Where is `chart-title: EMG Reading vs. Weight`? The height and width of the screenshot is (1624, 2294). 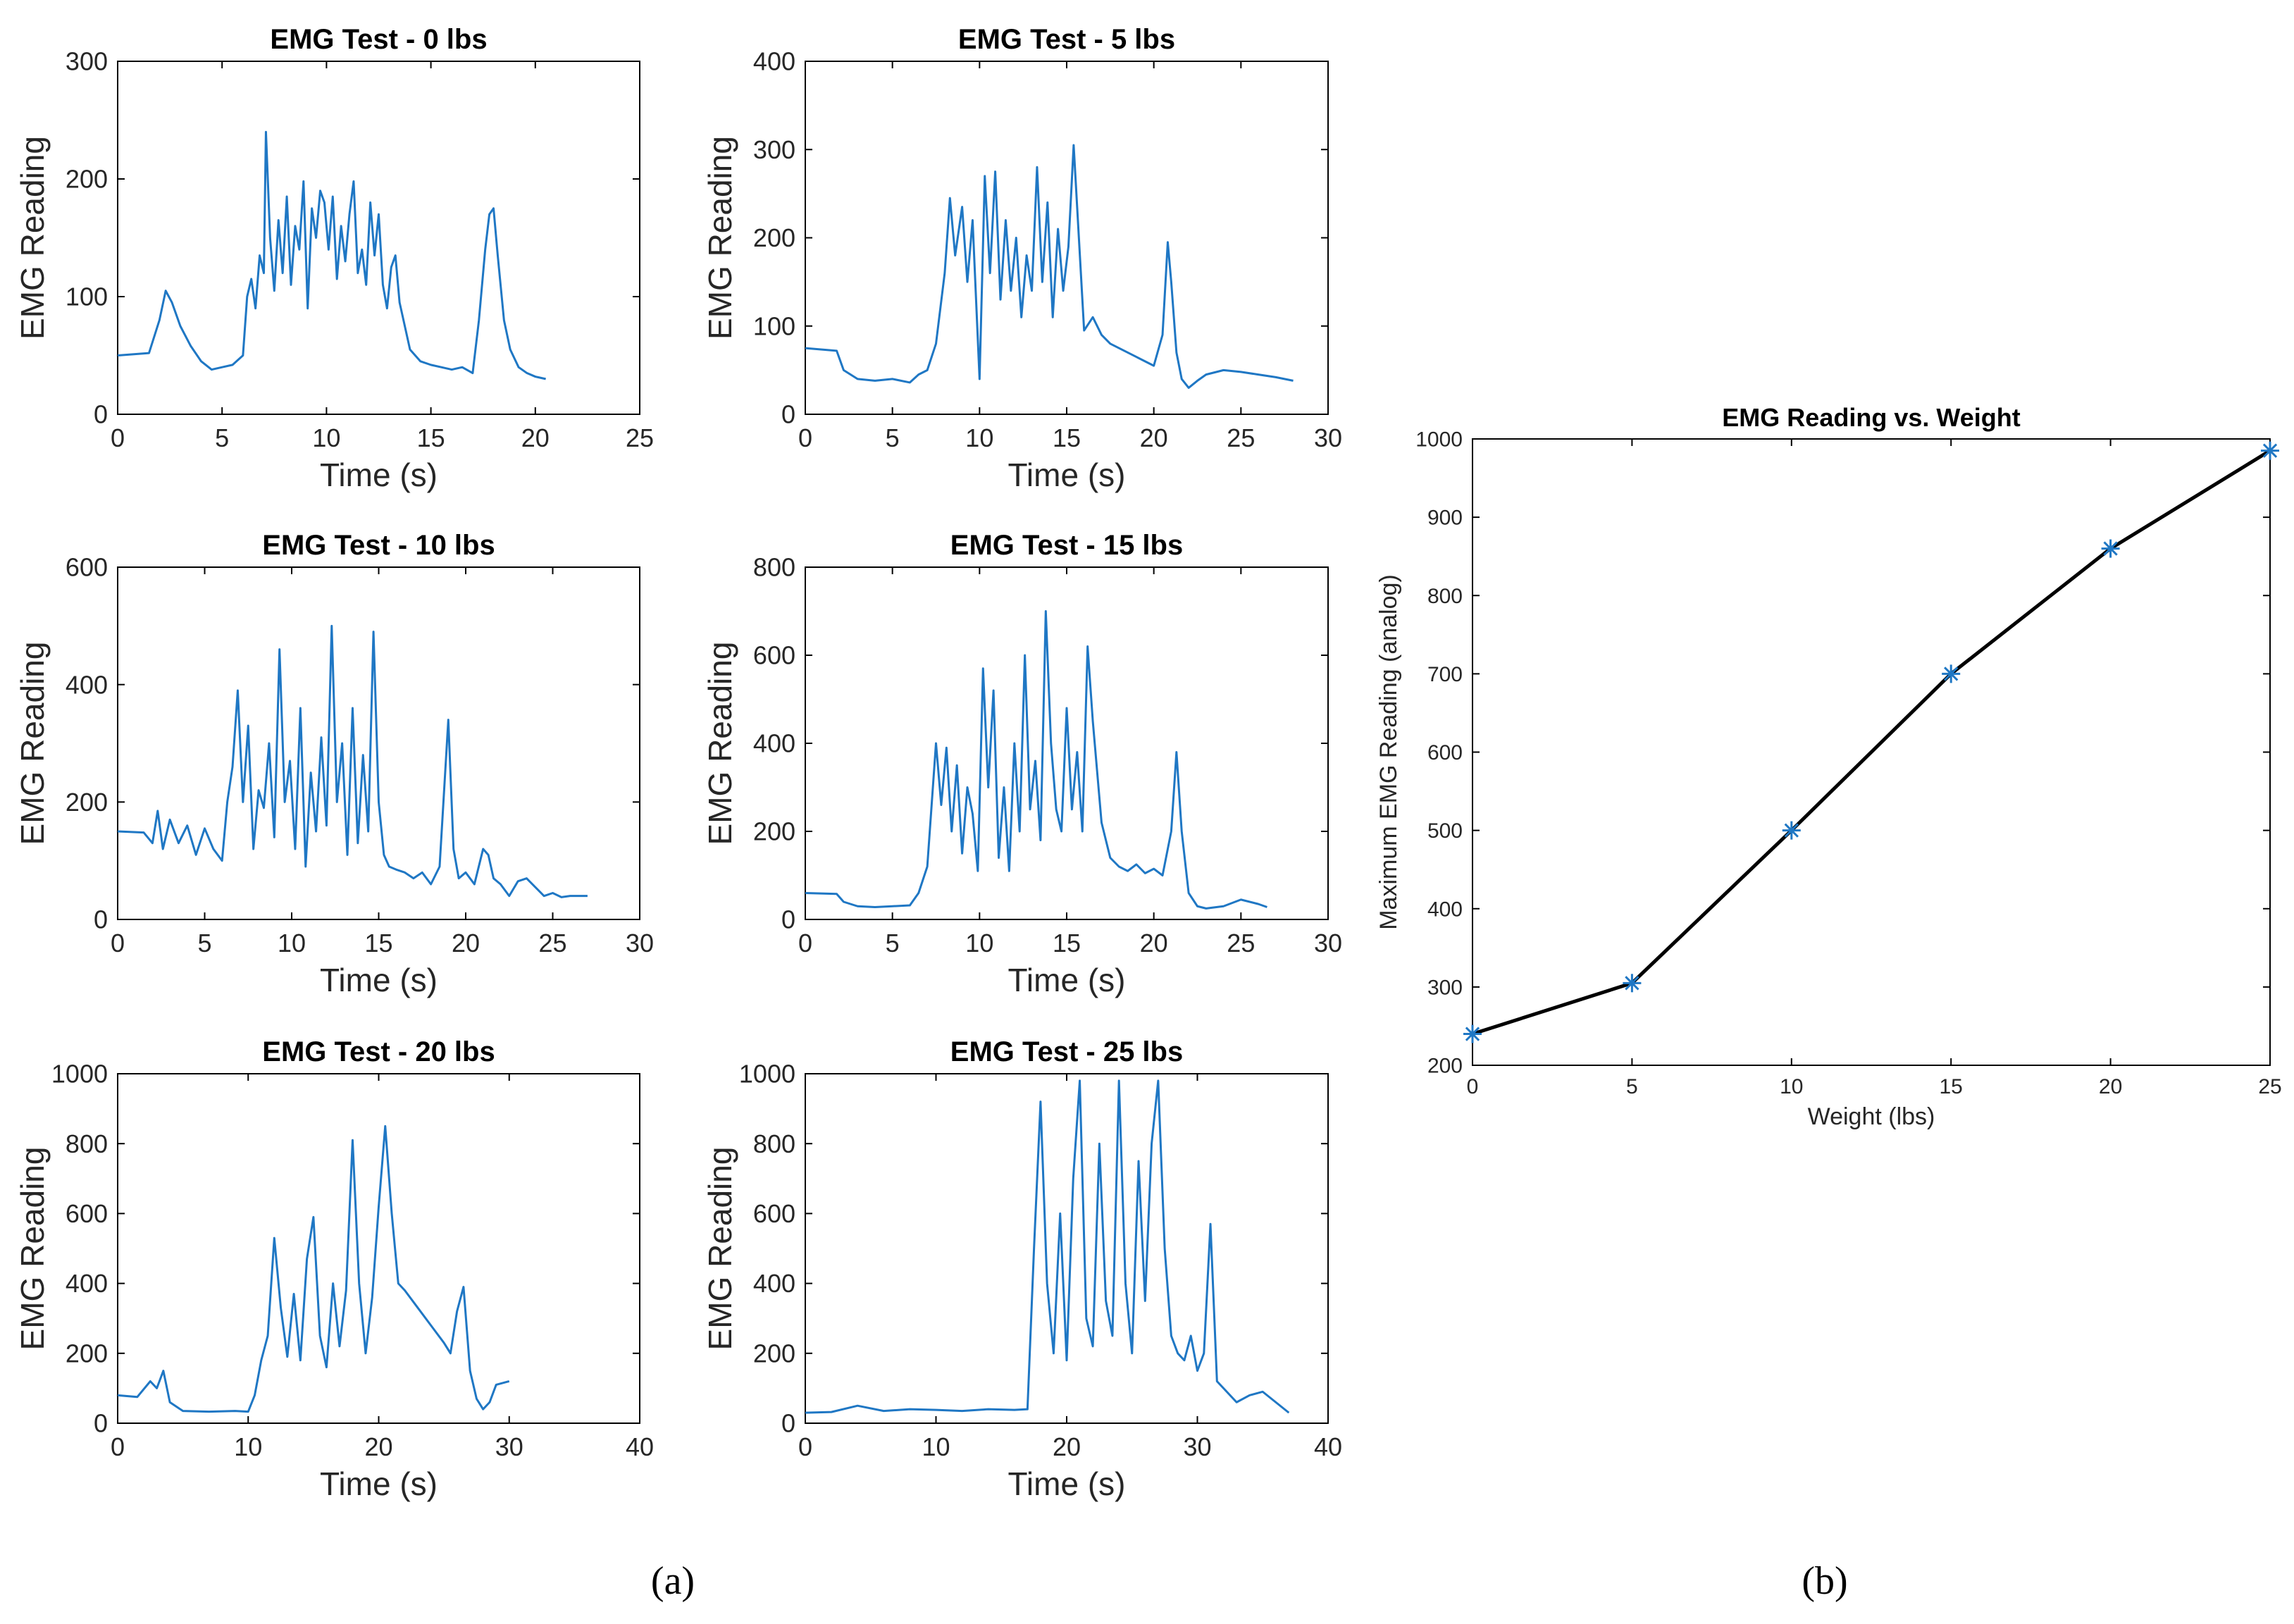 chart-title: EMG Reading vs. Weight is located at coordinates (1871, 417).